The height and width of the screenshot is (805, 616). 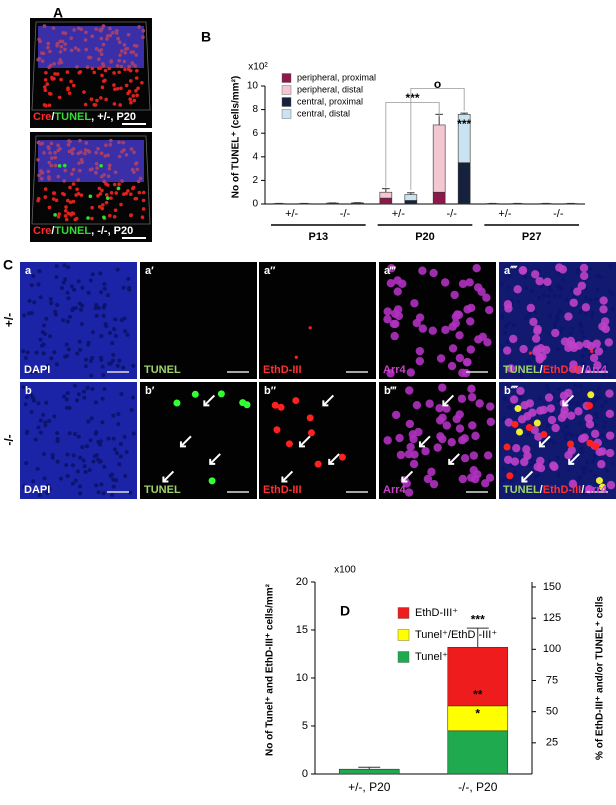 What do you see at coordinates (330, 101) in the screenshot?
I see `legend-label: central, proximal` at bounding box center [330, 101].